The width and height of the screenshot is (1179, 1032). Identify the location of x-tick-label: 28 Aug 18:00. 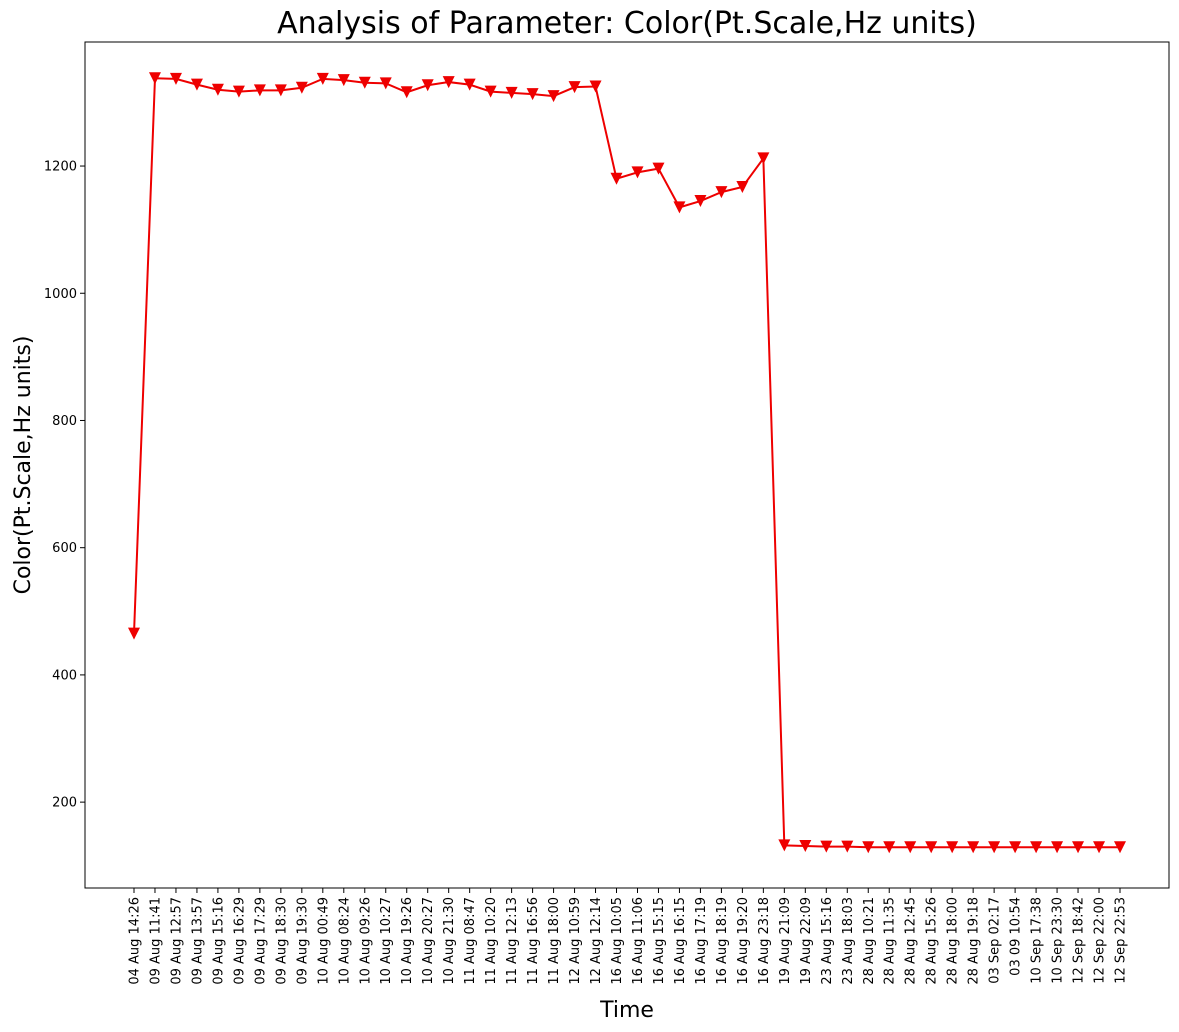
(953, 941).